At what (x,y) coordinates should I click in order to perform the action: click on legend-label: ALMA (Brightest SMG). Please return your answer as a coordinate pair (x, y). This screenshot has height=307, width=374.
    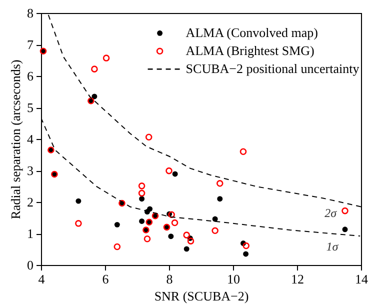
    Looking at the image, I should click on (250, 50).